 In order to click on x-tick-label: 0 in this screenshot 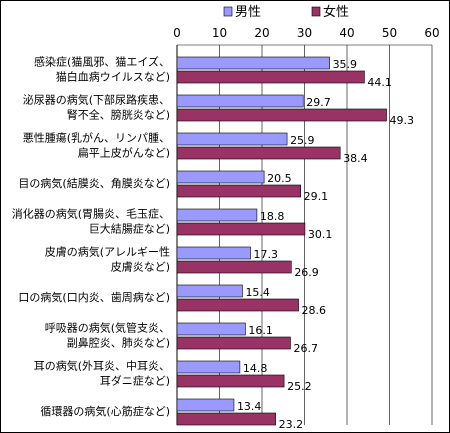, I will do `click(177, 33)`.